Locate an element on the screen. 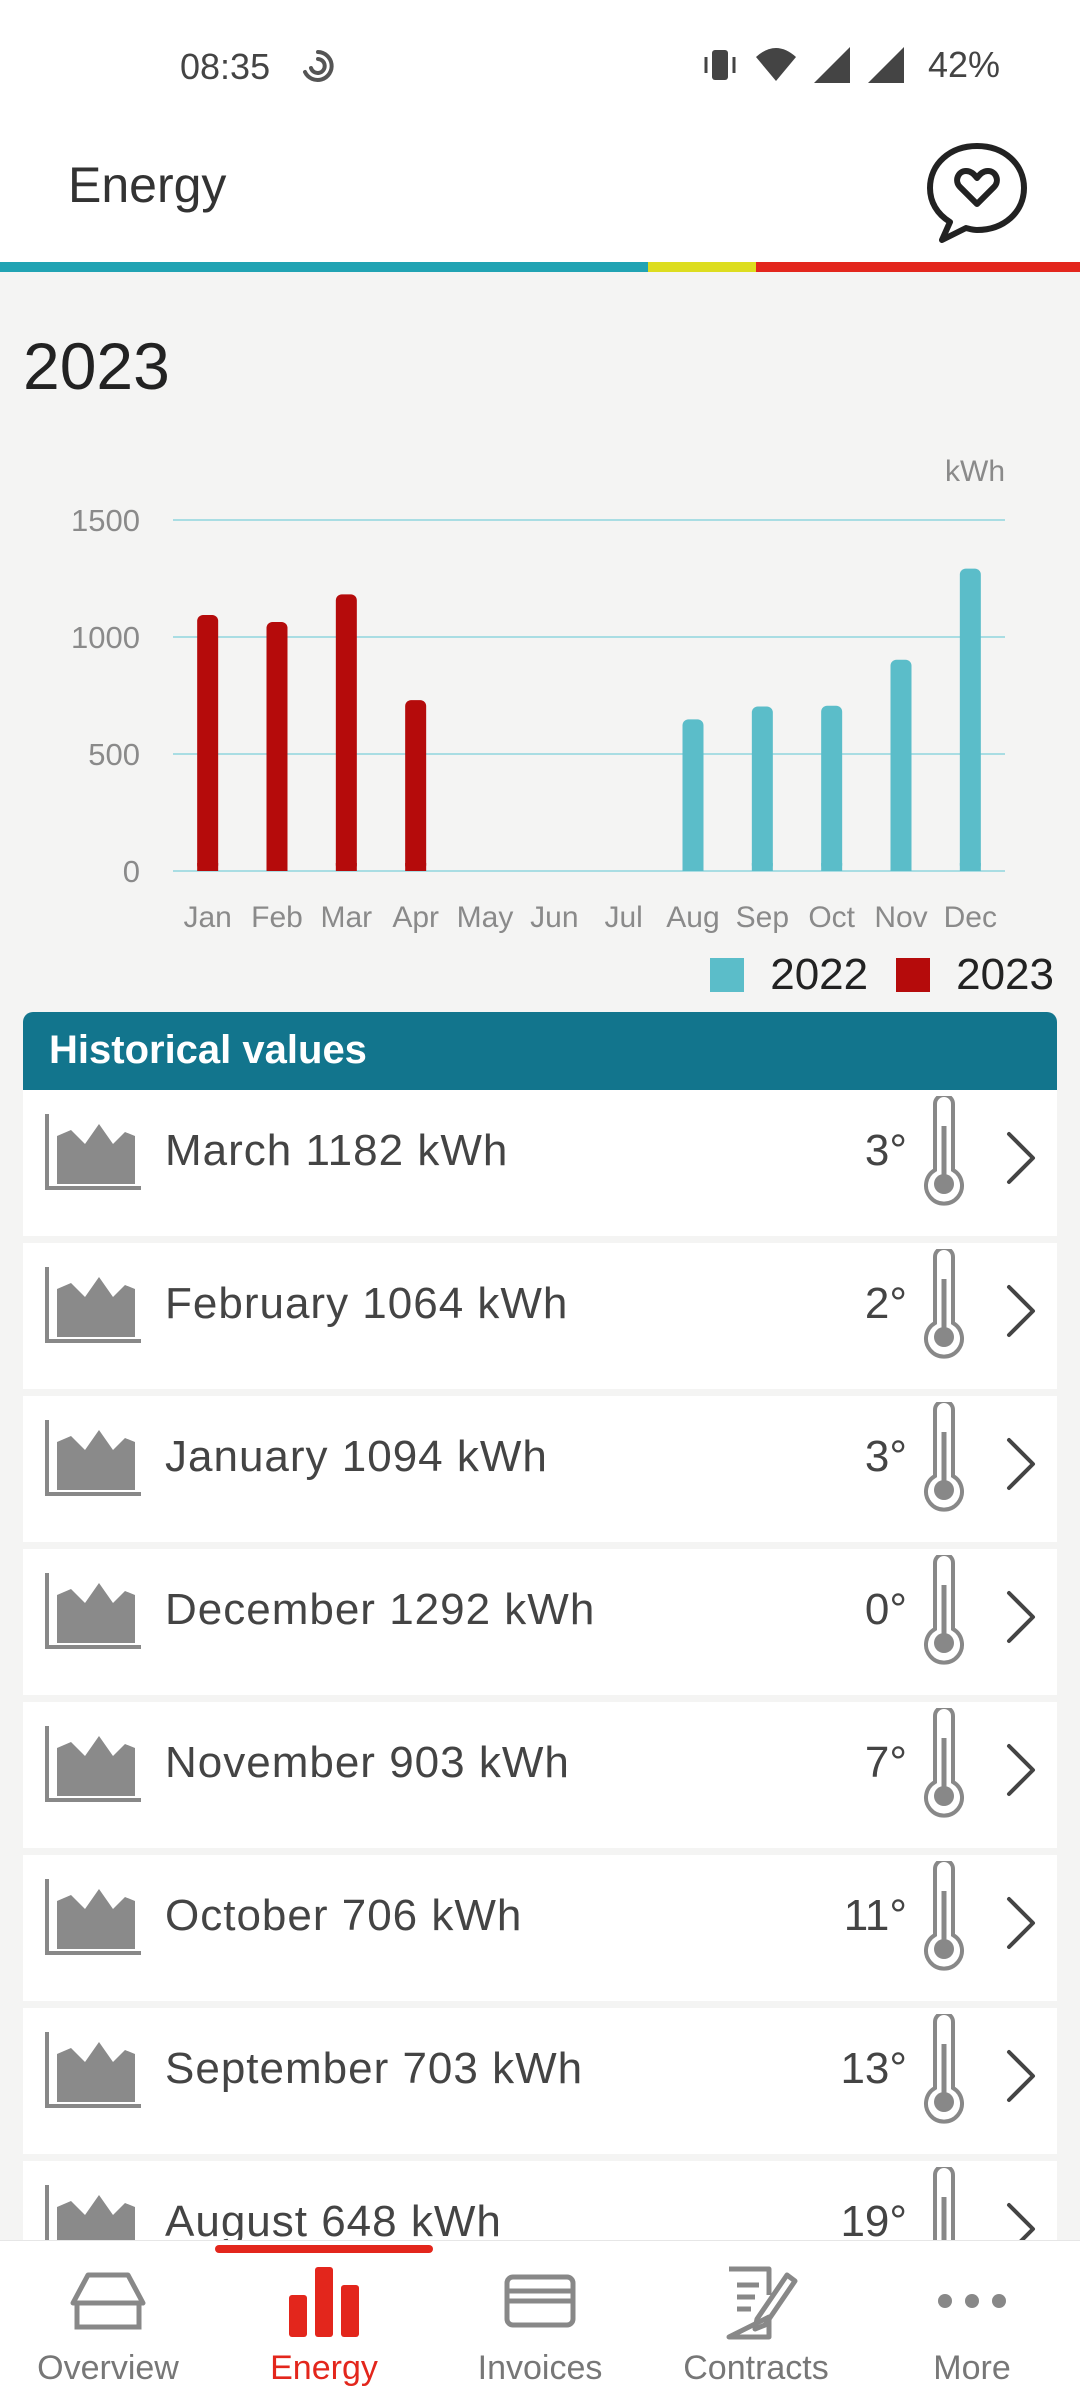 This screenshot has width=1080, height=2401. history-row-label: January 1094 kWh is located at coordinates (356, 1456).